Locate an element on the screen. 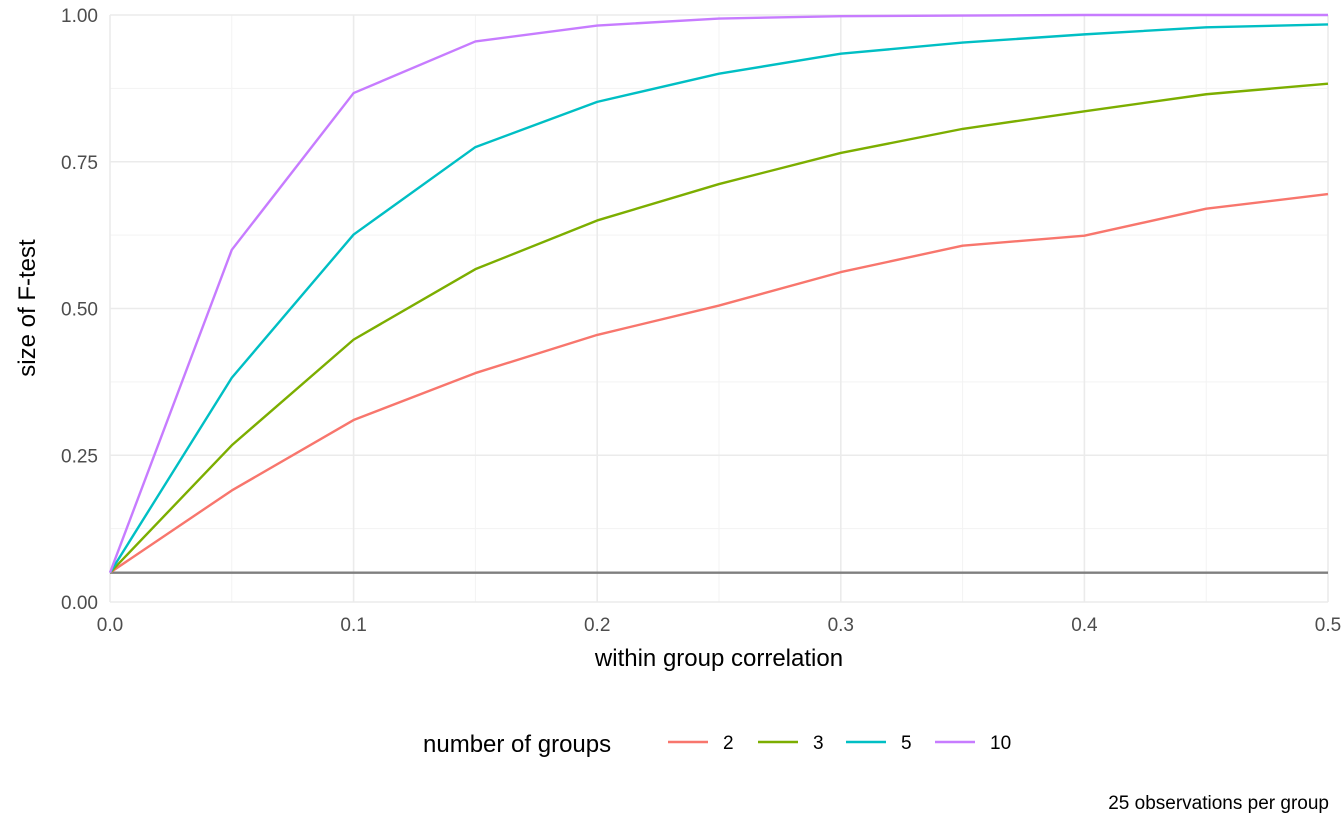 Image resolution: width=1344 pixels, height=830 pixels. x-axis-title: within group correlation is located at coordinates (718, 658).